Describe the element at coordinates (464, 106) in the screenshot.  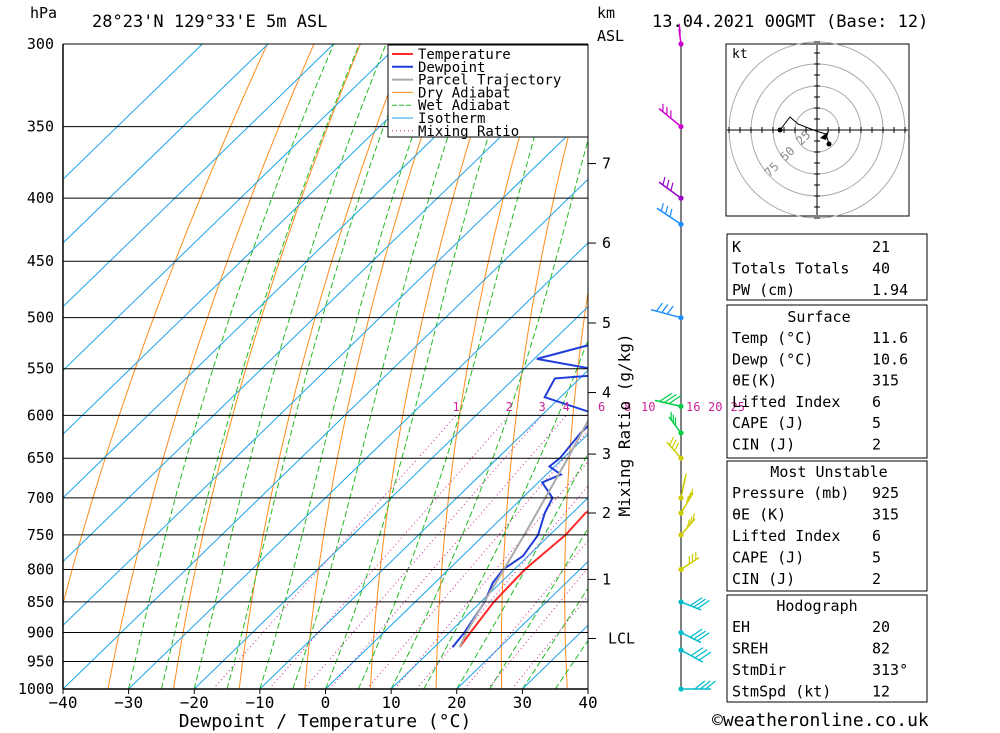
I see `legend-label: Wet Adiabat` at that location.